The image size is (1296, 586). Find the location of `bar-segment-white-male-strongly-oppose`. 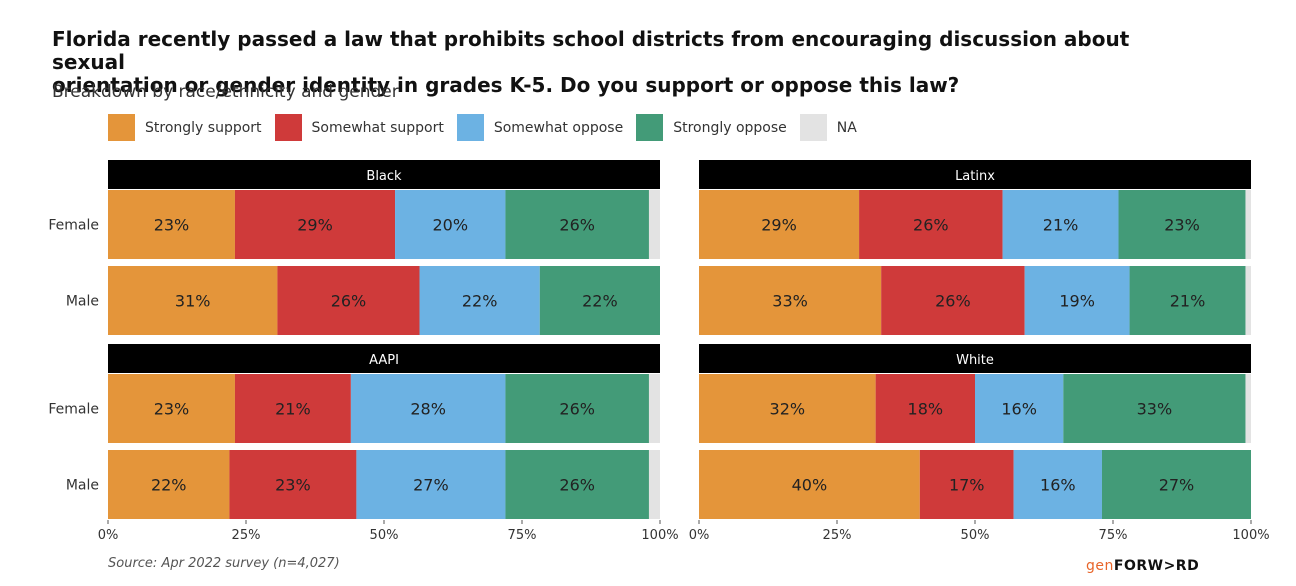

bar-segment-white-male-strongly-oppose is located at coordinates (1176, 484).